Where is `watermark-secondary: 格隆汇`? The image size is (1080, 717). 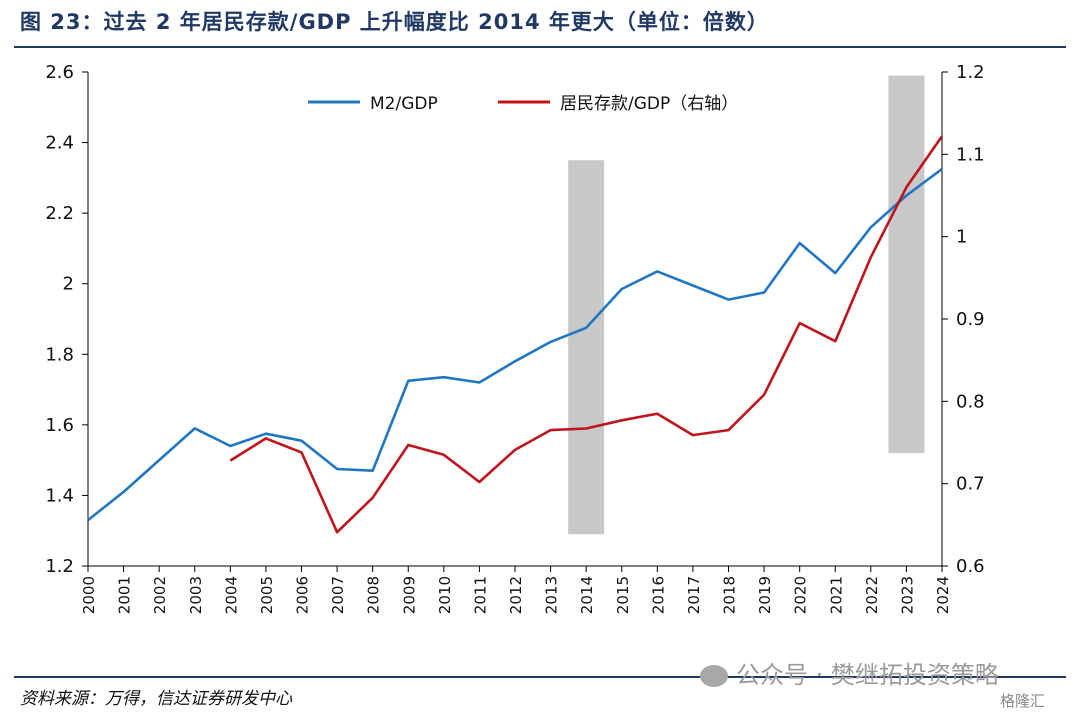 watermark-secondary: 格隆汇 is located at coordinates (1023, 701).